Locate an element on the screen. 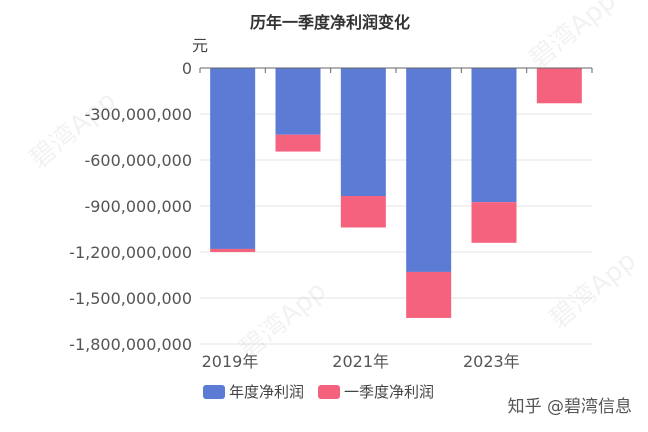 The image size is (648, 432). legend-swatch-q1 is located at coordinates (329, 391).